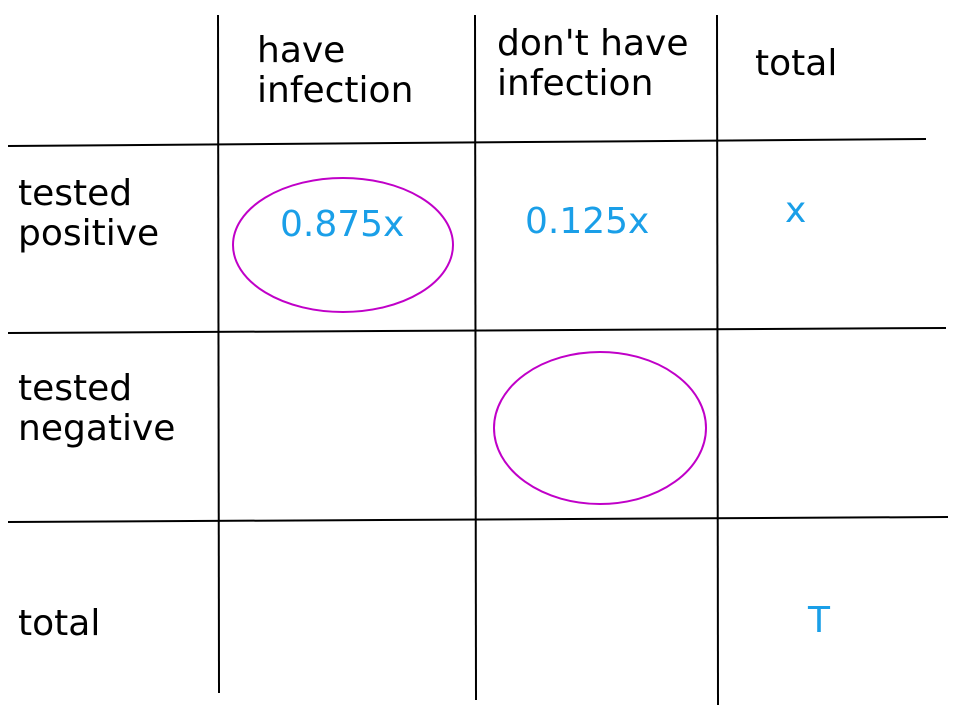 This screenshot has width=980, height=724. What do you see at coordinates (59, 623) in the screenshot?
I see `row-header: total` at bounding box center [59, 623].